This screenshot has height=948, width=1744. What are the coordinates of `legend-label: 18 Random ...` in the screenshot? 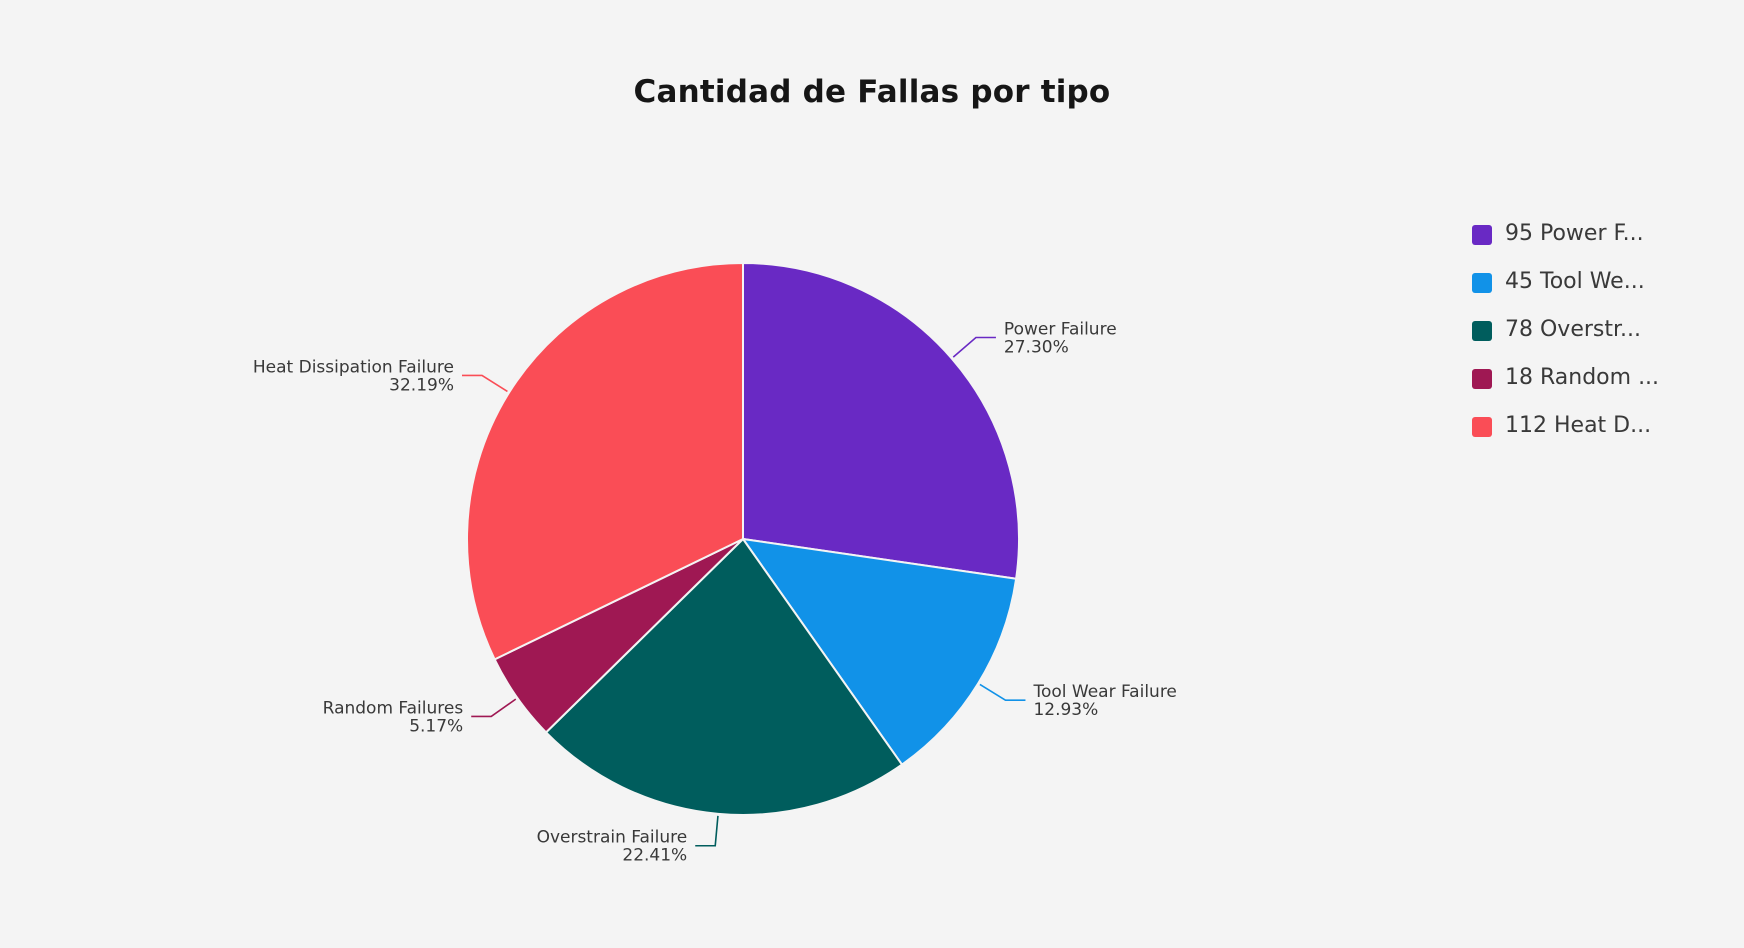 It's located at (1582, 377).